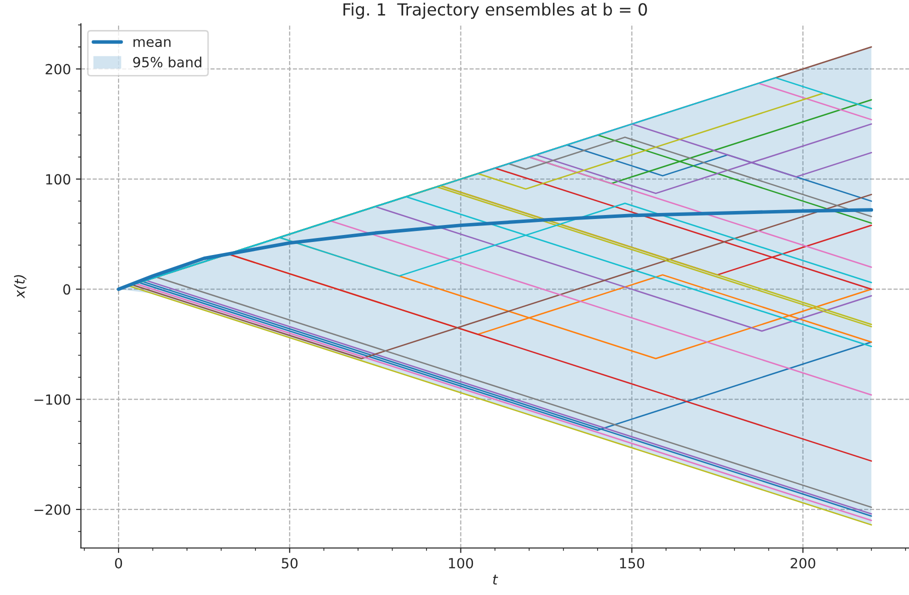 This screenshot has height=595, width=909. What do you see at coordinates (58, 179) in the screenshot?
I see `y-tick-label: 100` at bounding box center [58, 179].